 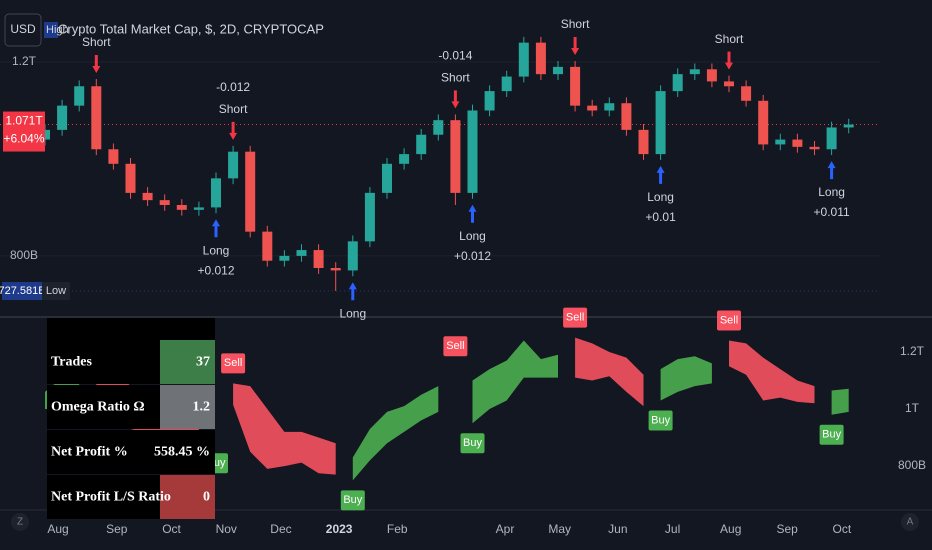 I want to click on signal-value: -0.012, so click(x=233, y=87).